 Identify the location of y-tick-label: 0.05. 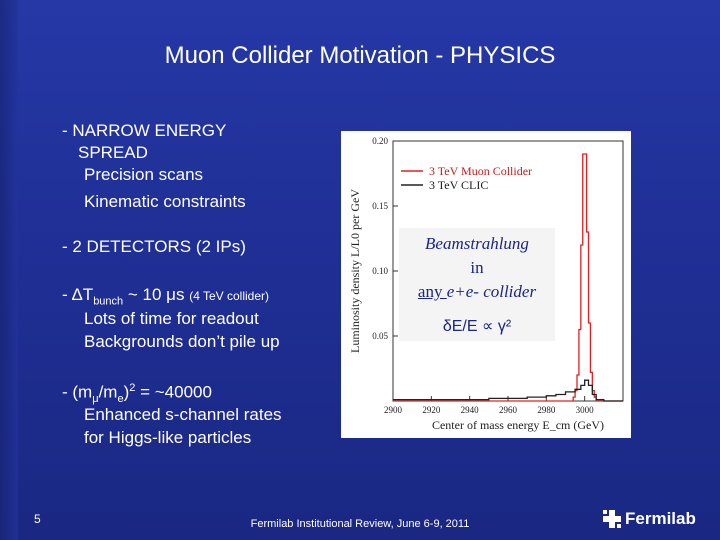
(380, 336).